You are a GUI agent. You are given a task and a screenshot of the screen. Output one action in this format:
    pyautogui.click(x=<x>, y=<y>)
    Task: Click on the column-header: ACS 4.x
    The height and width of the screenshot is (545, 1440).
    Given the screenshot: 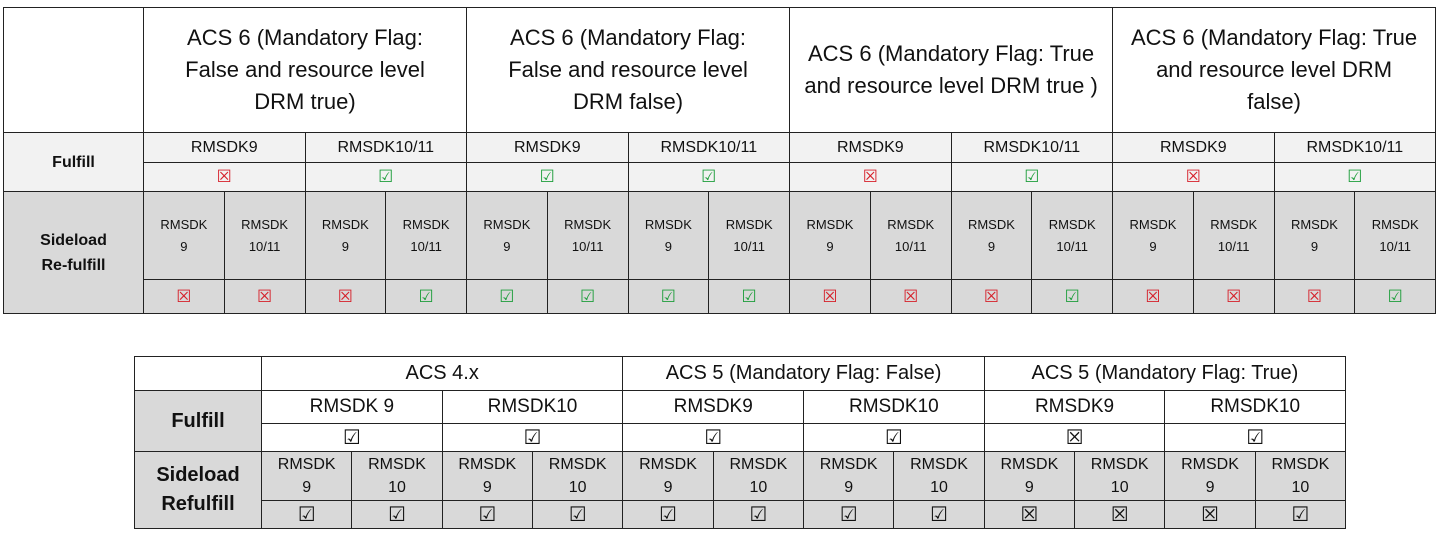 What is the action you would take?
    pyautogui.click(x=442, y=373)
    